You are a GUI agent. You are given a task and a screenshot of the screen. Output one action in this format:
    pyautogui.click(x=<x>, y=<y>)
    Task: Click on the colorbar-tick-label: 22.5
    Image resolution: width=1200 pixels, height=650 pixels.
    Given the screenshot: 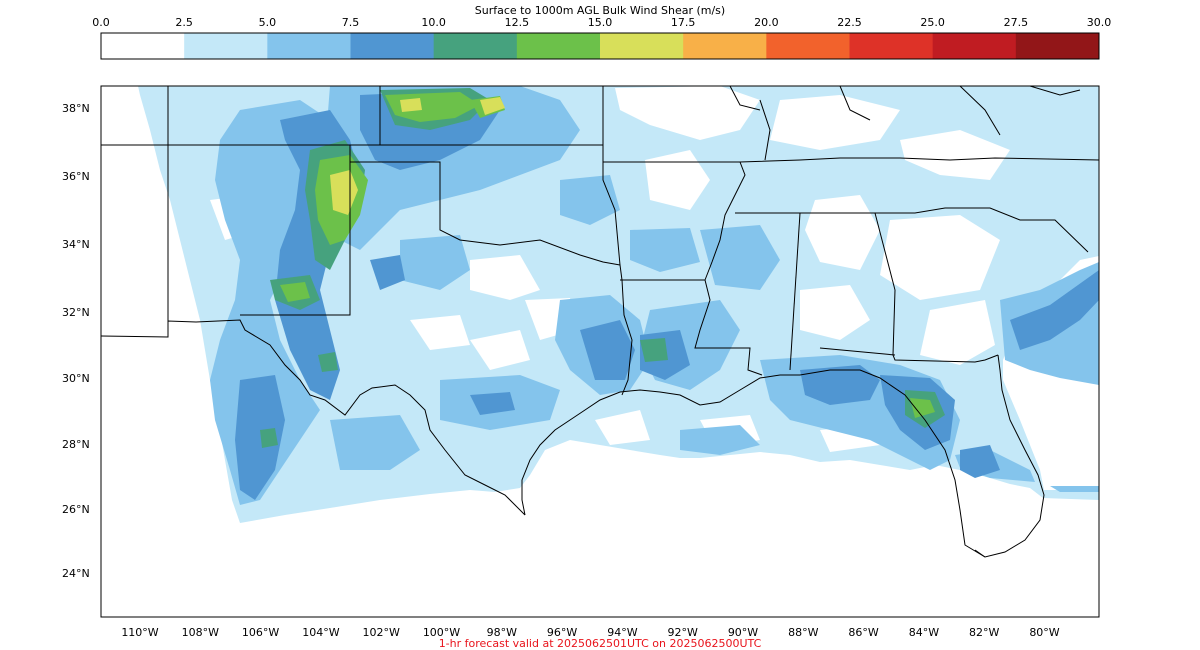 What is the action you would take?
    pyautogui.click(x=849, y=22)
    